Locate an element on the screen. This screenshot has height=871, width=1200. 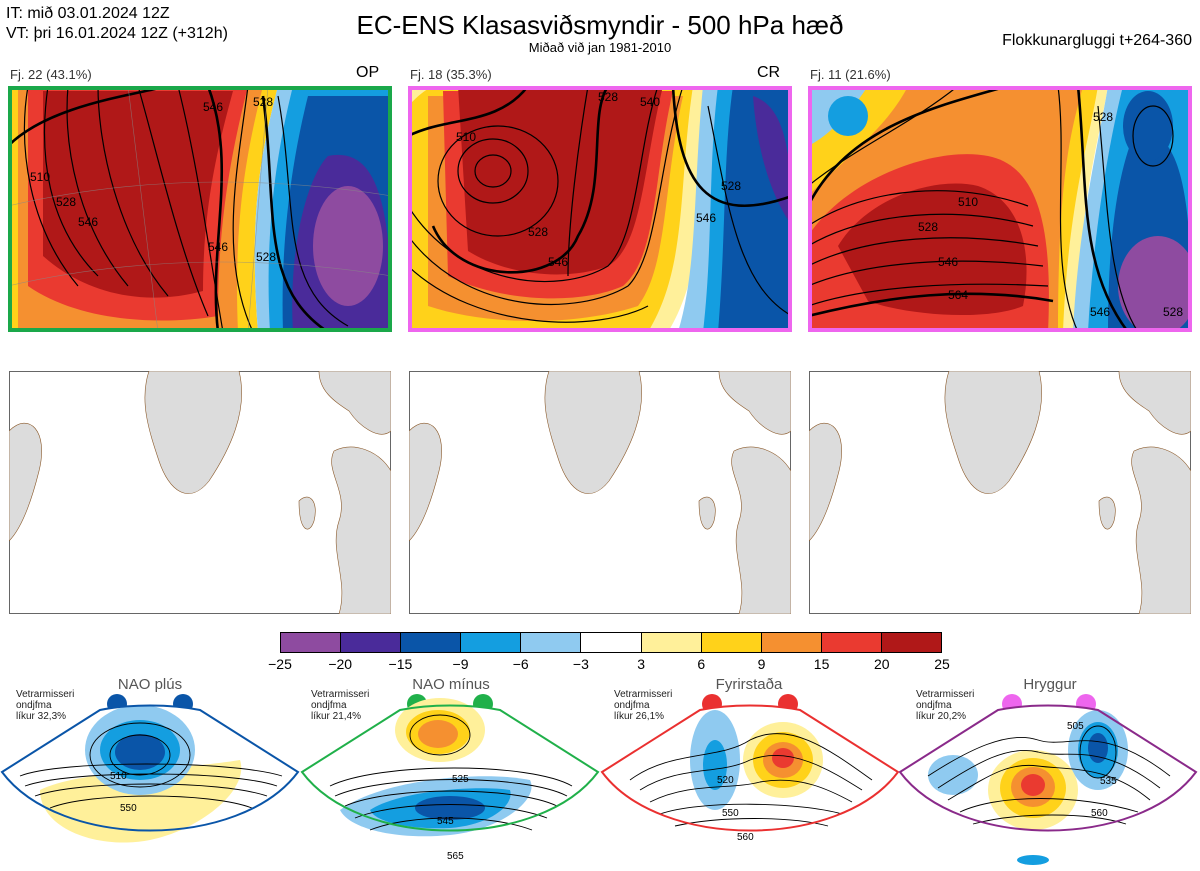
regime-1-title: NAO plús is located at coordinates (150, 684).